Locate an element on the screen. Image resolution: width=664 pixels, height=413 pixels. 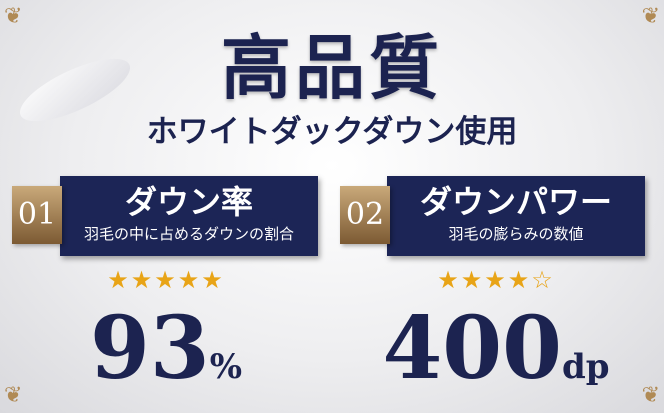
value-unit: dp is located at coordinates (585, 367).